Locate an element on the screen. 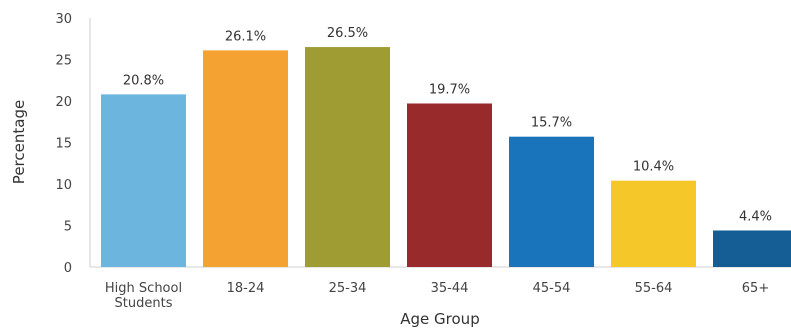 The image size is (791, 329). bar-data-label: 15.7% is located at coordinates (551, 123).